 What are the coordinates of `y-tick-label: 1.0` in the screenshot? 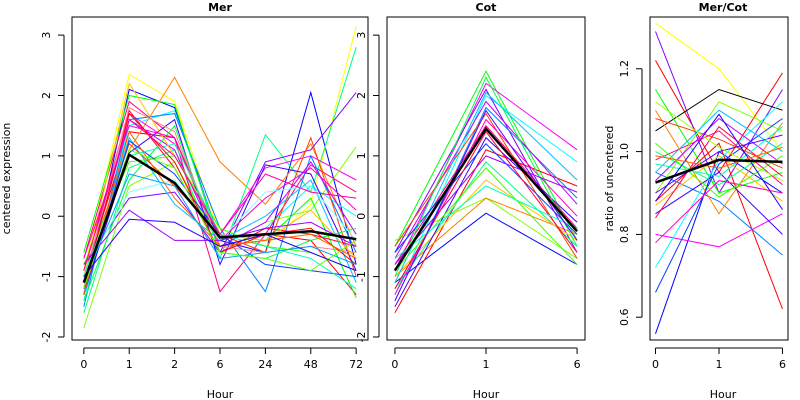 It's located at (624, 152).